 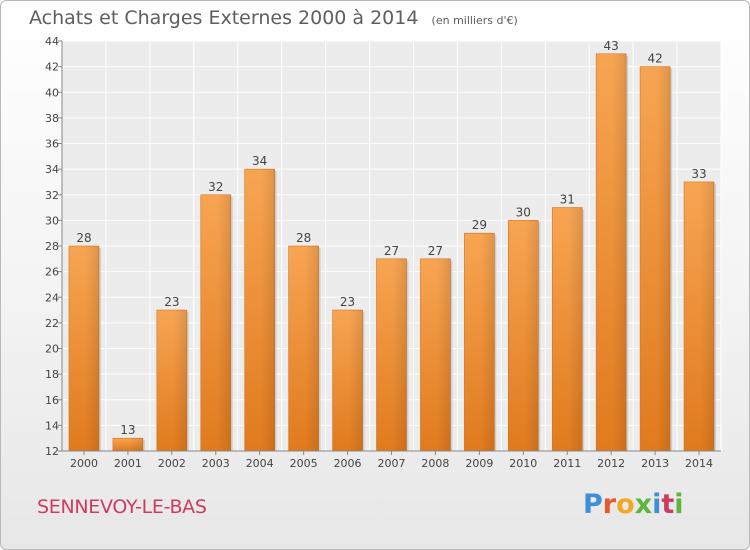 What do you see at coordinates (611, 46) in the screenshot?
I see `bar-value-label: 43` at bounding box center [611, 46].